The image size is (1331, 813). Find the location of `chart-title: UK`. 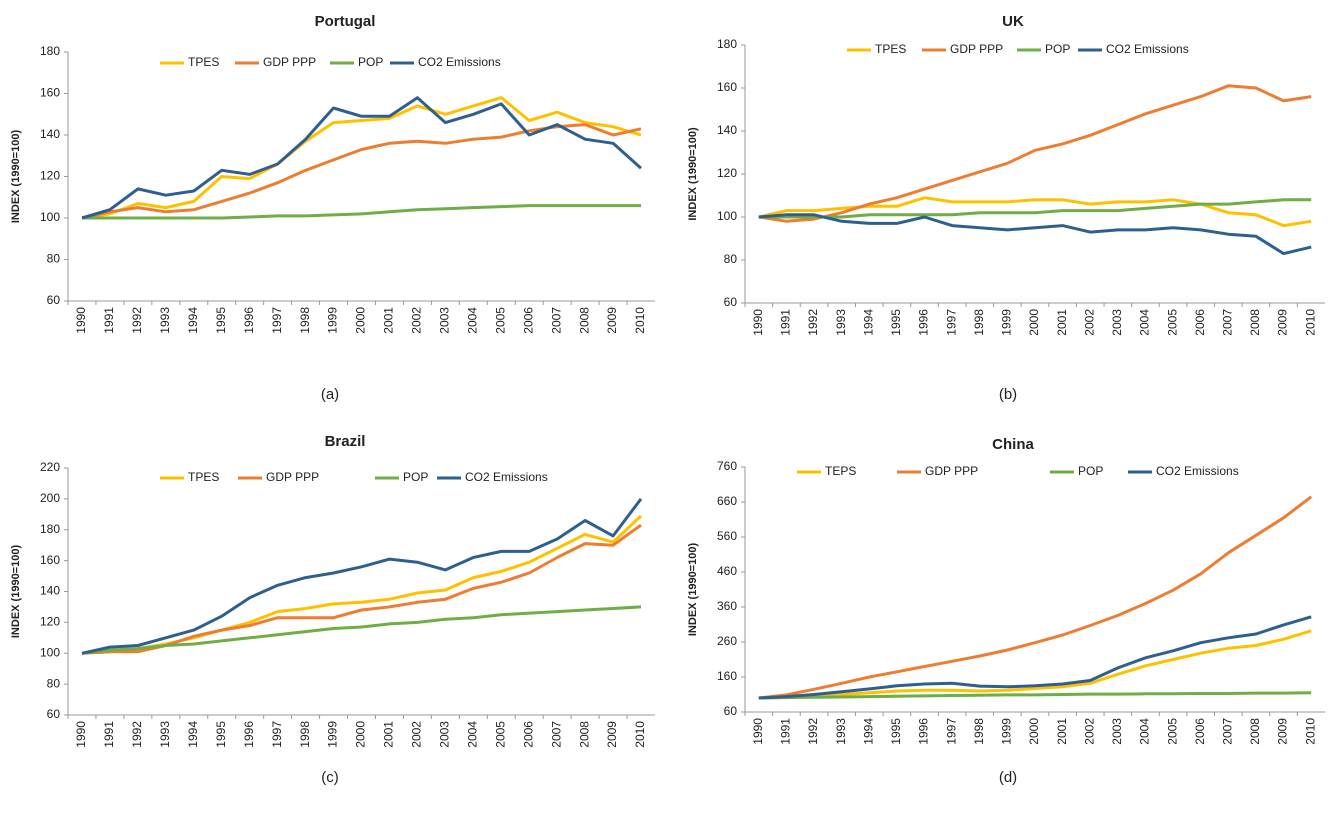

chart-title: UK is located at coordinates (1013, 21).